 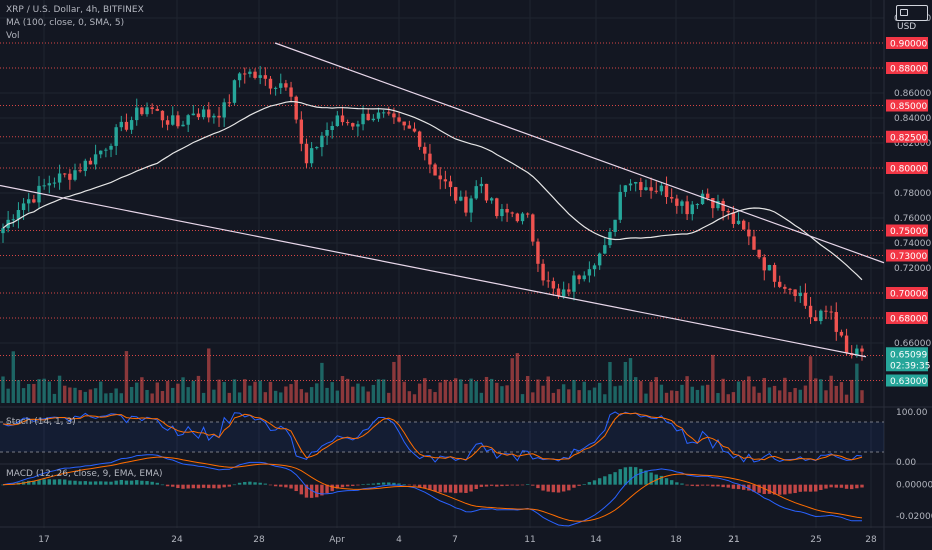 I want to click on stoch-legend: Stoch (14, 1, 3), so click(x=41, y=422).